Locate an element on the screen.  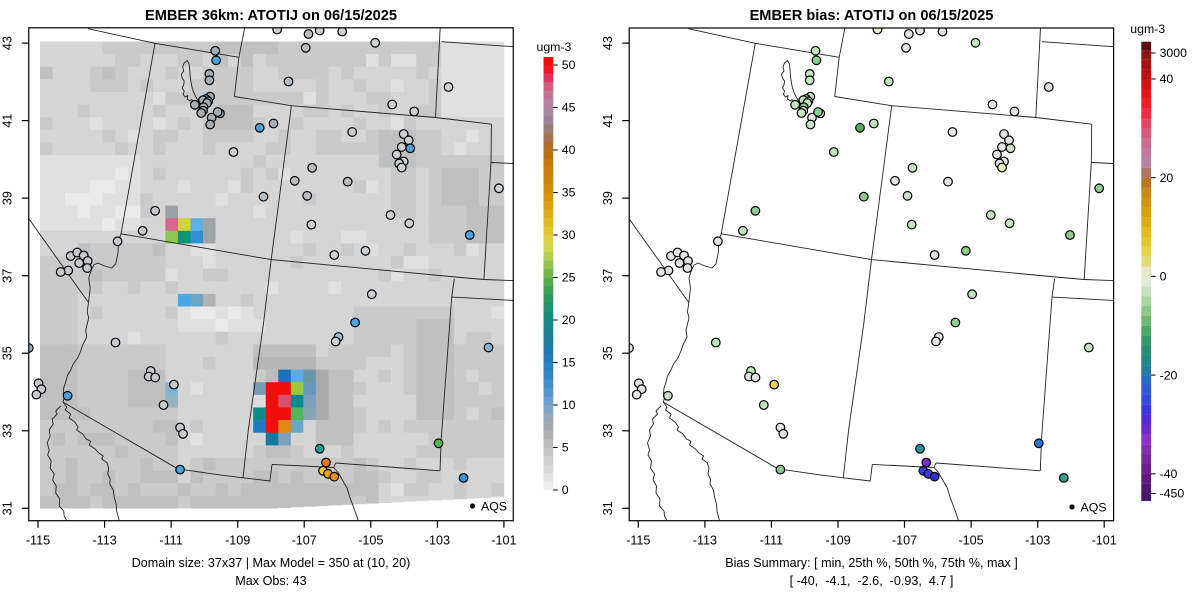
svg-text: -40 is located at coordinates (1169, 474).